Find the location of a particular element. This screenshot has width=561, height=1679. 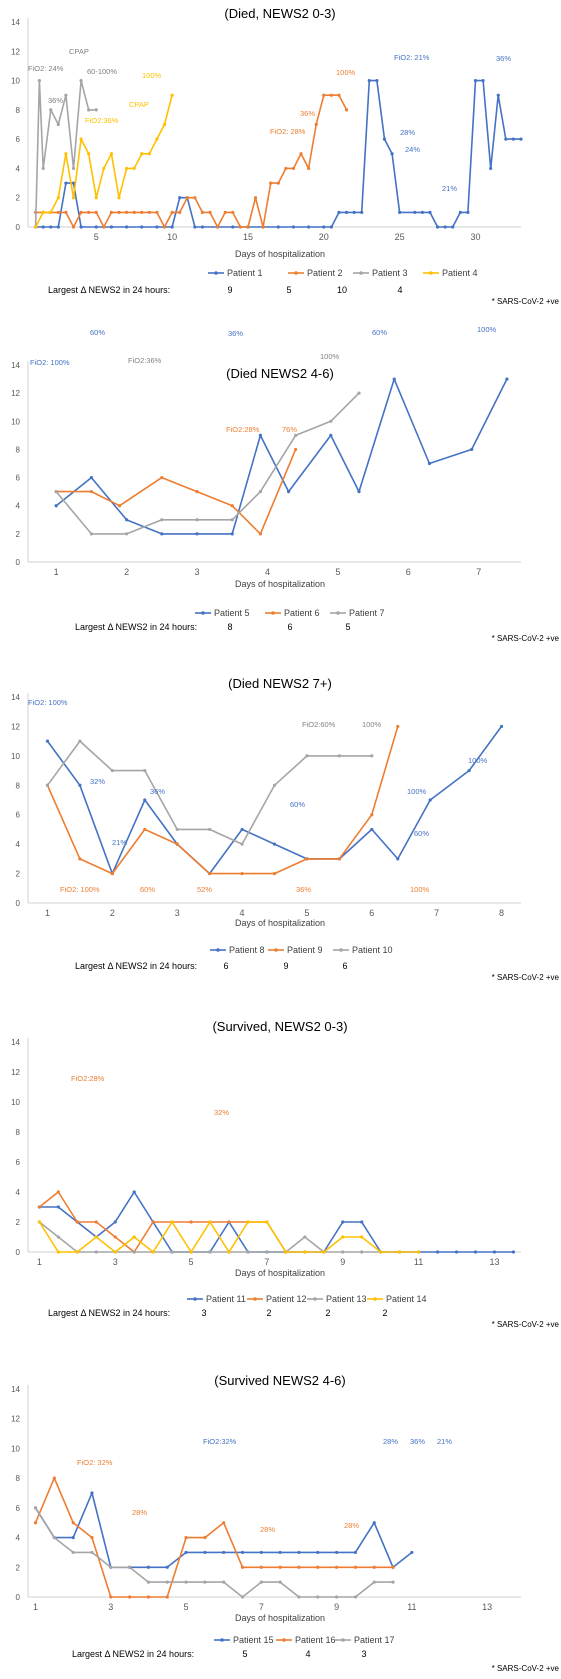

fio2-annotation: 100% is located at coordinates (330, 356).